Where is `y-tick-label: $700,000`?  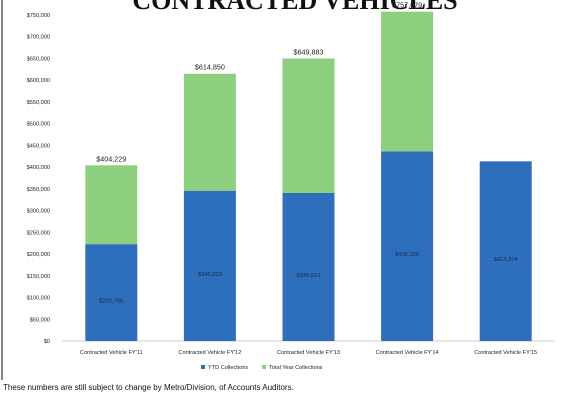 y-tick-label: $700,000 is located at coordinates (38, 38).